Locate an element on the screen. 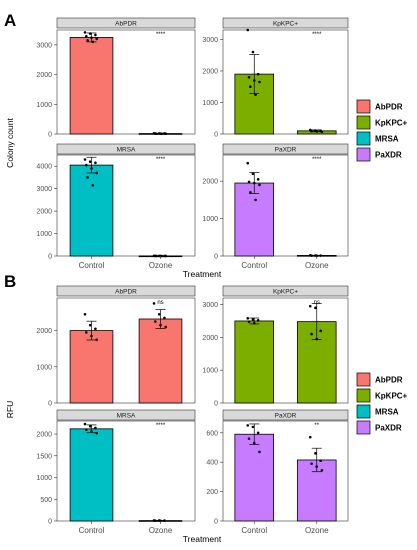  y-tick-label: 400 is located at coordinates (212, 463).